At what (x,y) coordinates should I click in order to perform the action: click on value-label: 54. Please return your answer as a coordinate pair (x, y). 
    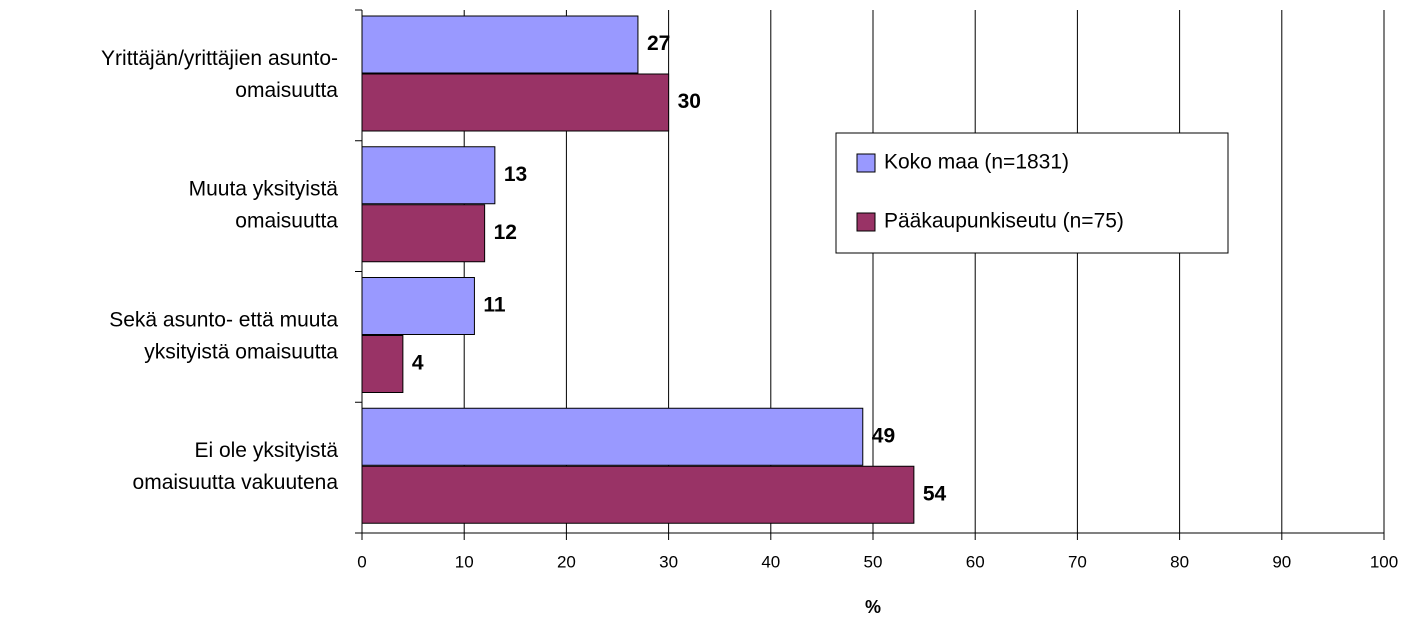
    Looking at the image, I should click on (935, 493).